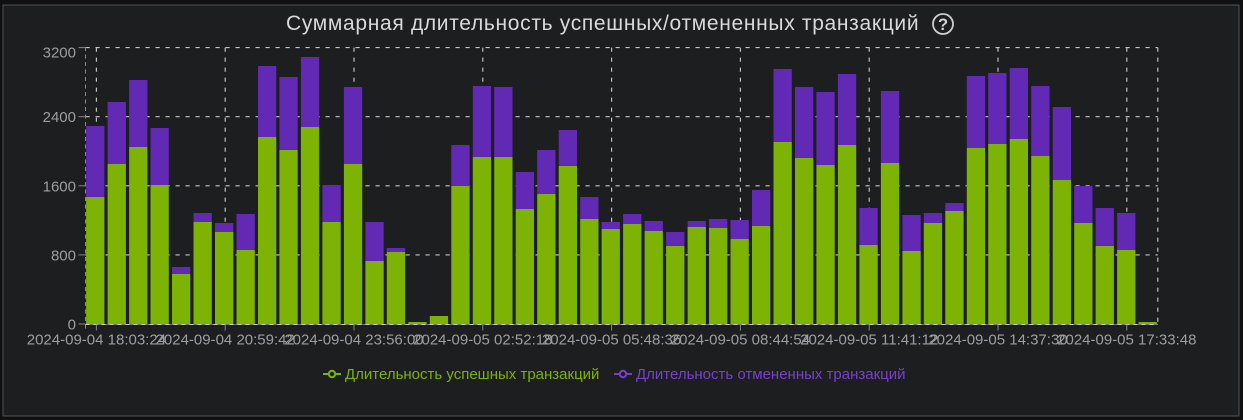 This screenshot has width=1243, height=420. What do you see at coordinates (1126, 340) in the screenshot?
I see `svg-text: 2024-09-05 17:33:48` at bounding box center [1126, 340].